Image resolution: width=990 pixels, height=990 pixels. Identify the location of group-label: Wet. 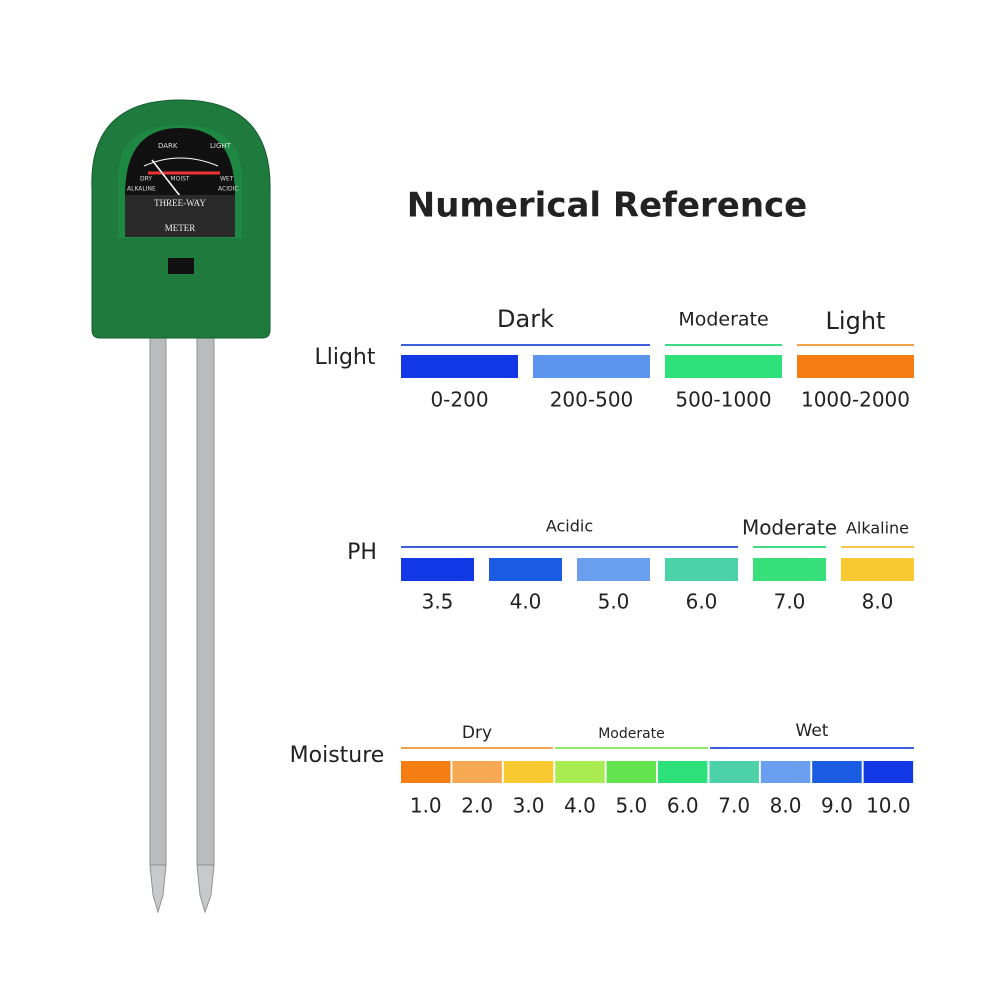
(812, 731).